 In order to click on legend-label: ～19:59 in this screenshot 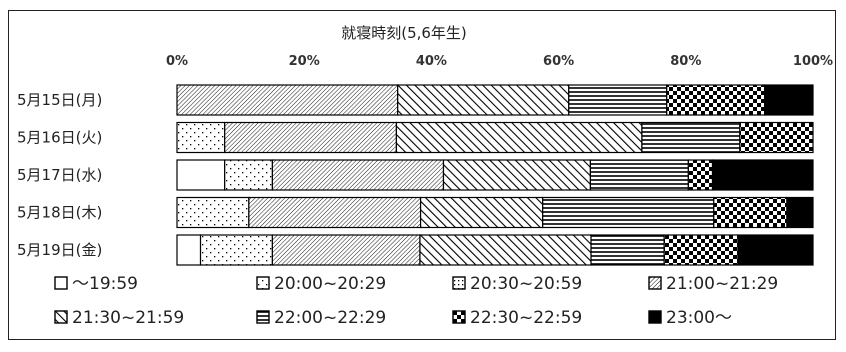, I will do `click(105, 284)`.